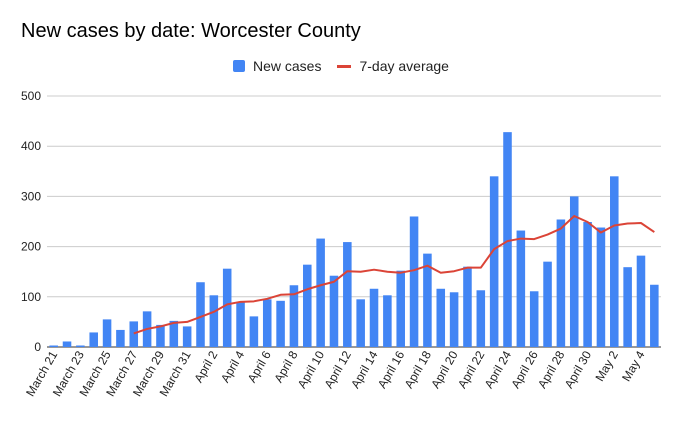  What do you see at coordinates (31, 196) in the screenshot?
I see `y-tick-label: 300` at bounding box center [31, 196].